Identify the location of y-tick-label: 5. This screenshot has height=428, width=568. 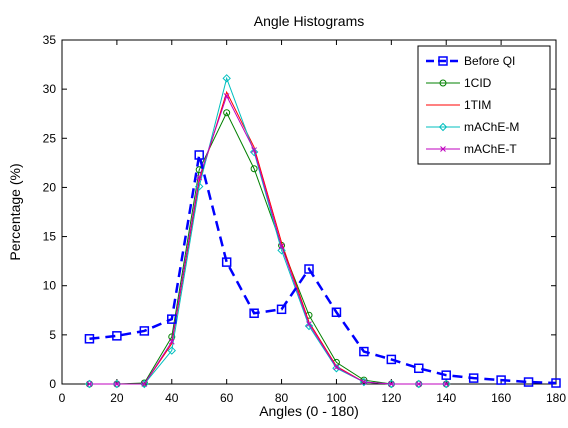
(52, 335).